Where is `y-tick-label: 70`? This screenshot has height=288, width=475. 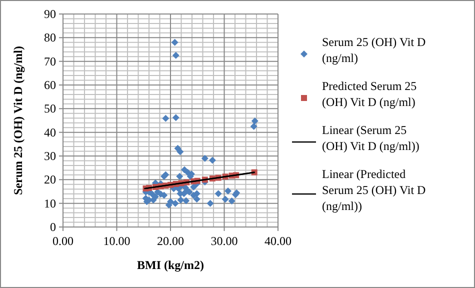 y-tick-label: 70 is located at coordinates (50, 61).